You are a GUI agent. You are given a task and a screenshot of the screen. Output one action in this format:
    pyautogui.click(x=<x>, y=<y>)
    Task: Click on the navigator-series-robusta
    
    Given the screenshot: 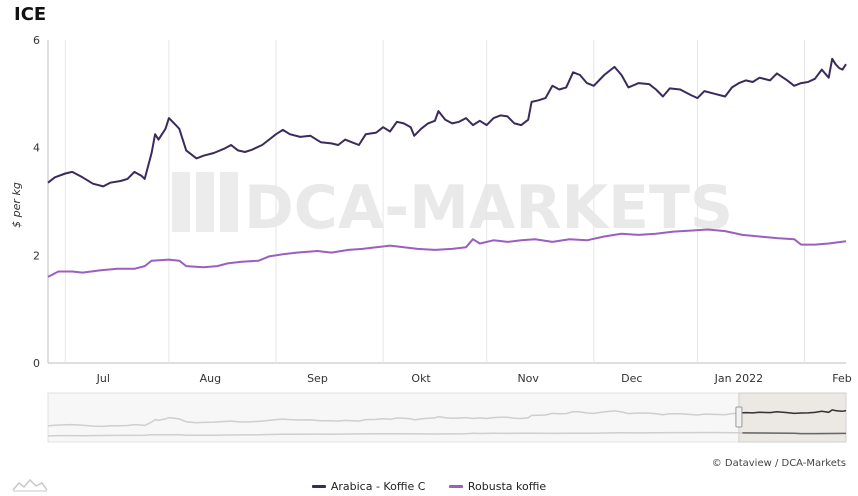 What is the action you would take?
    pyautogui.click(x=447, y=434)
    